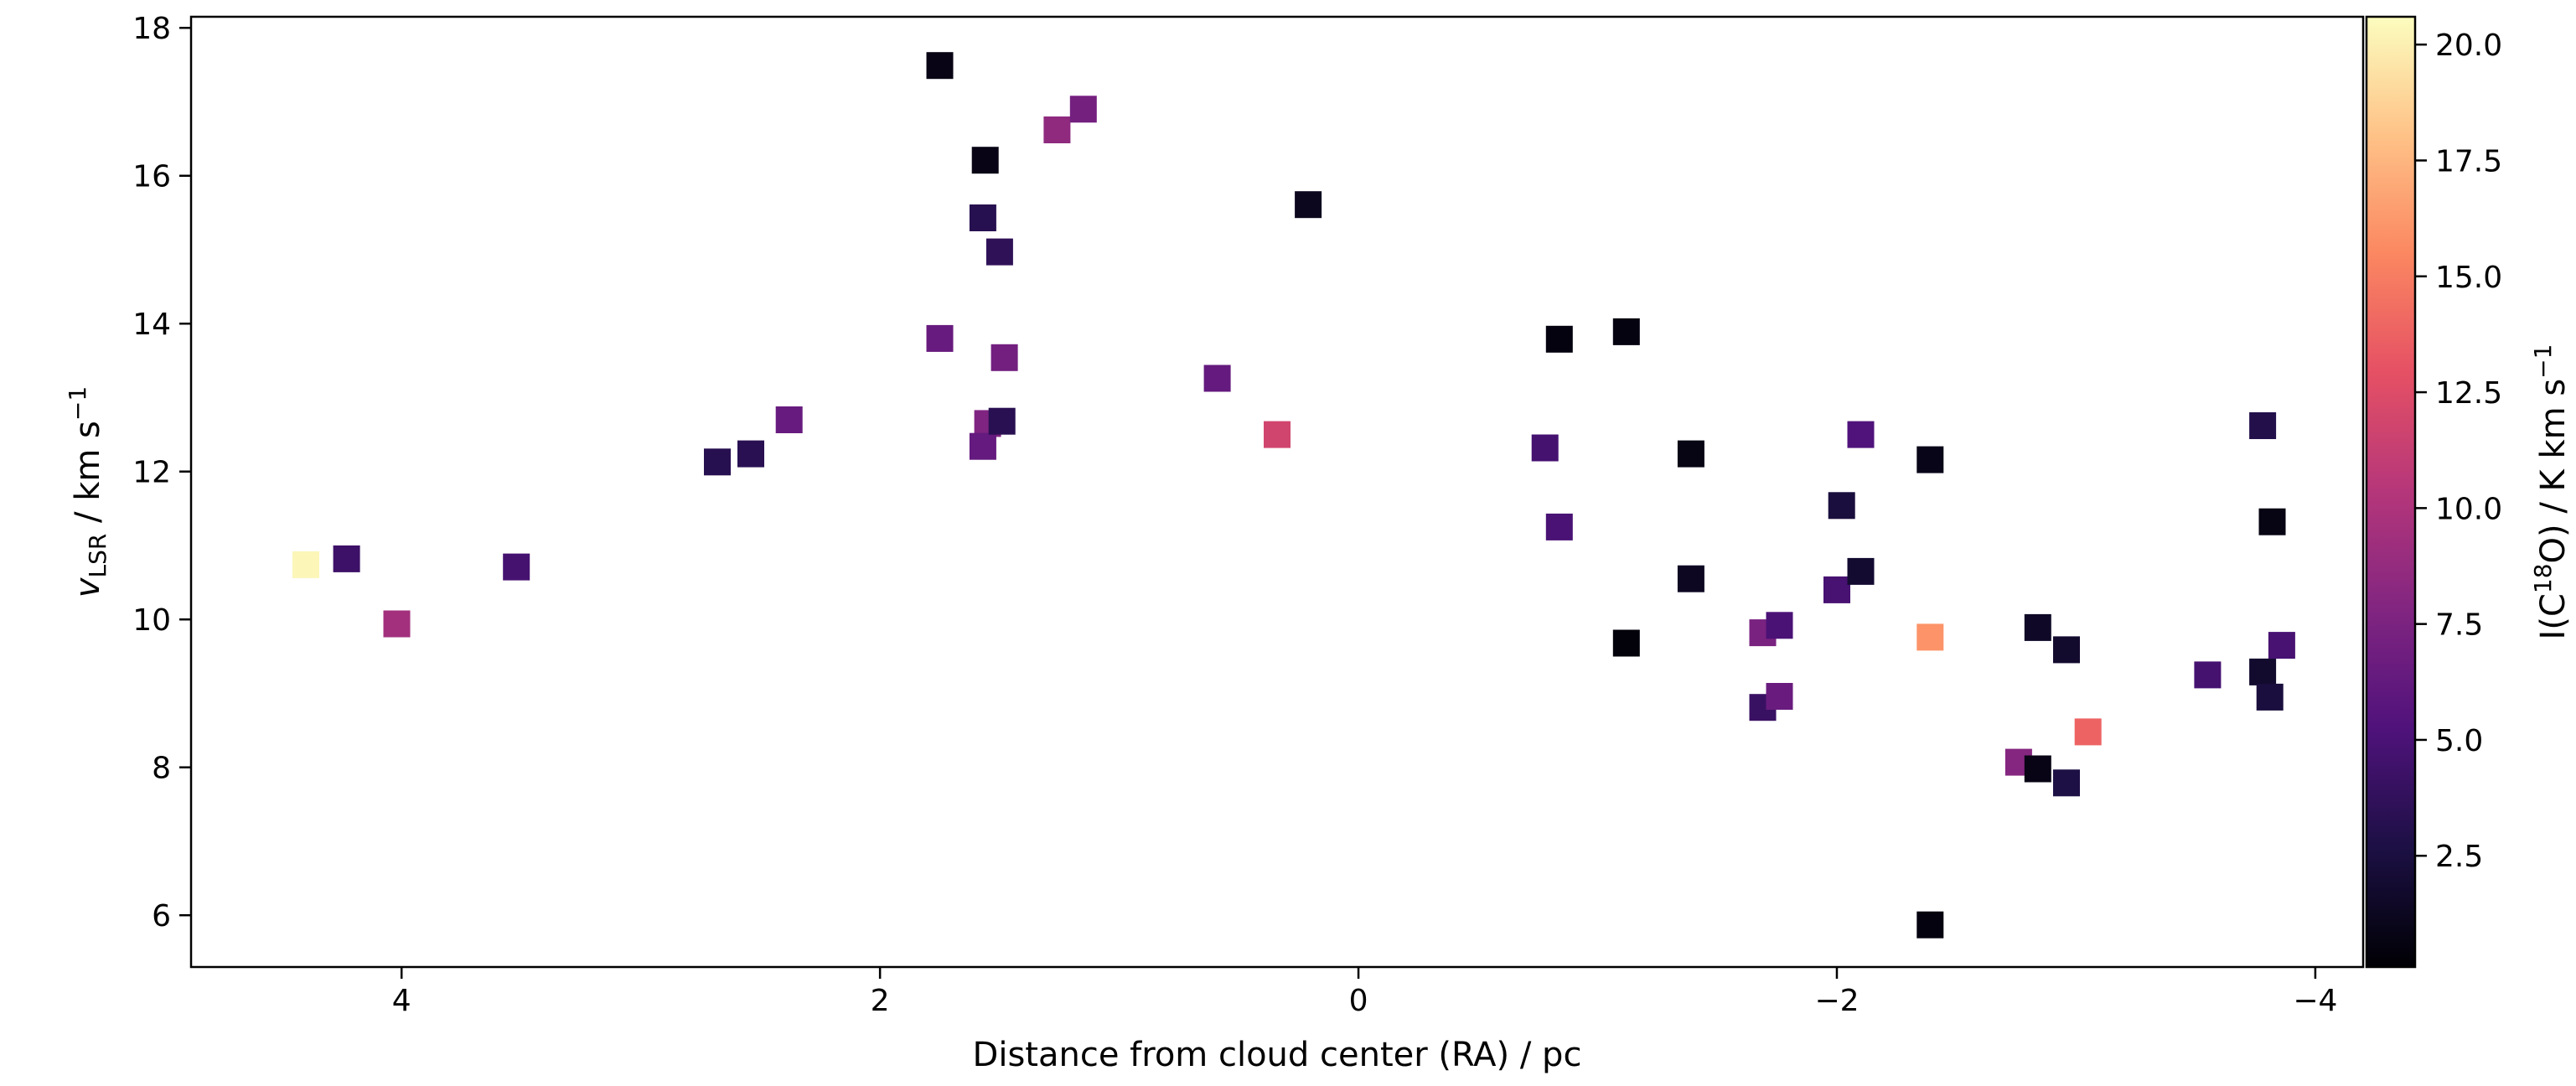 The image size is (2576, 1086). I want to click on y-tick-label: 16, so click(151, 177).